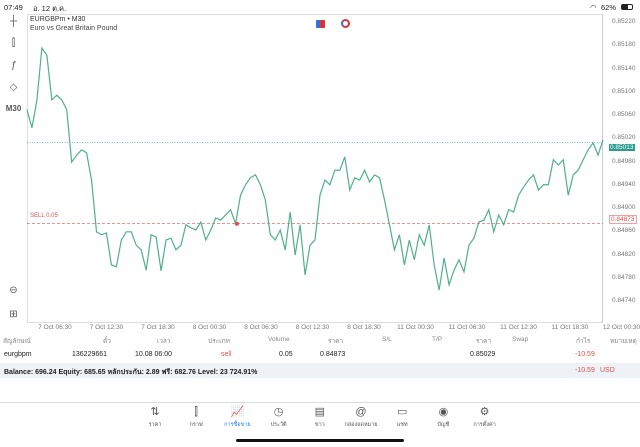  What do you see at coordinates (623, 341) in the screenshot?
I see `column-header: หมายเหตุ` at bounding box center [623, 341].